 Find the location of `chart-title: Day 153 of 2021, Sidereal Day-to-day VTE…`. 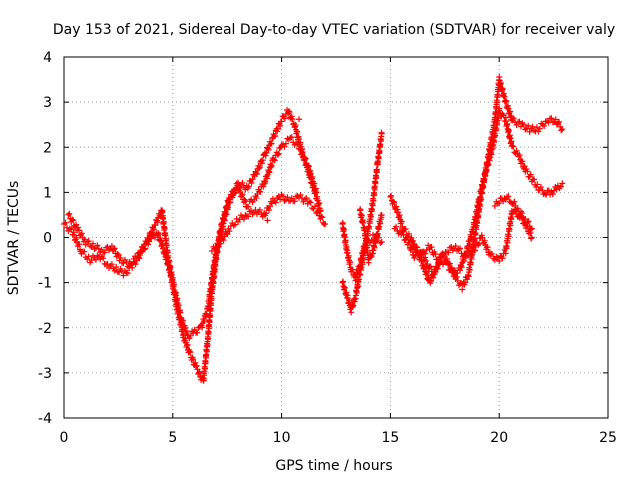

chart-title: Day 153 of 2021, Sidereal Day-to-day VTE… is located at coordinates (334, 30).